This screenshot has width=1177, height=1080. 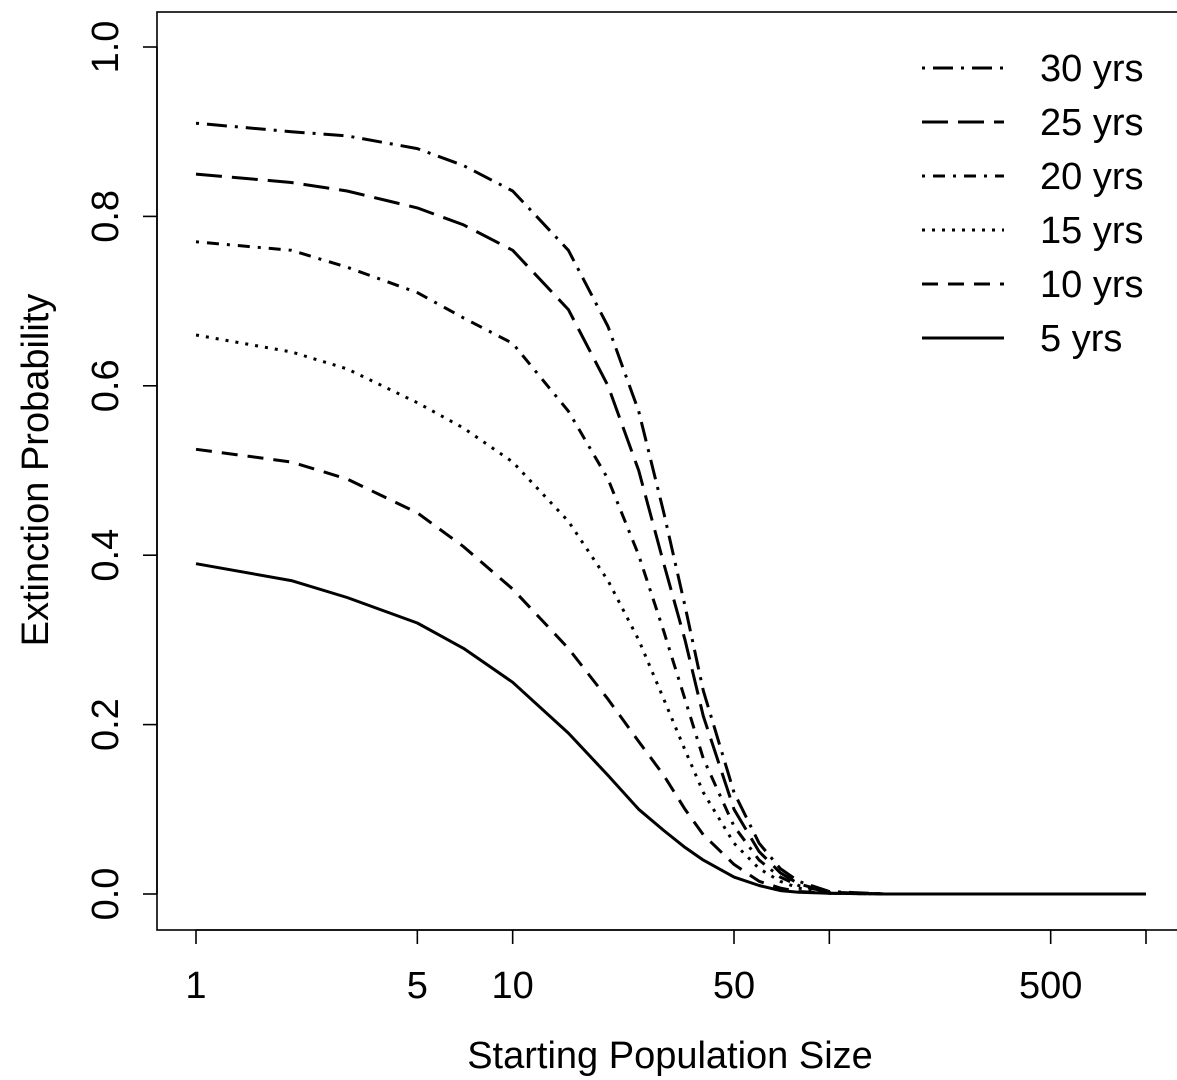 What do you see at coordinates (513, 986) in the screenshot?
I see `x-tick-label: 10` at bounding box center [513, 986].